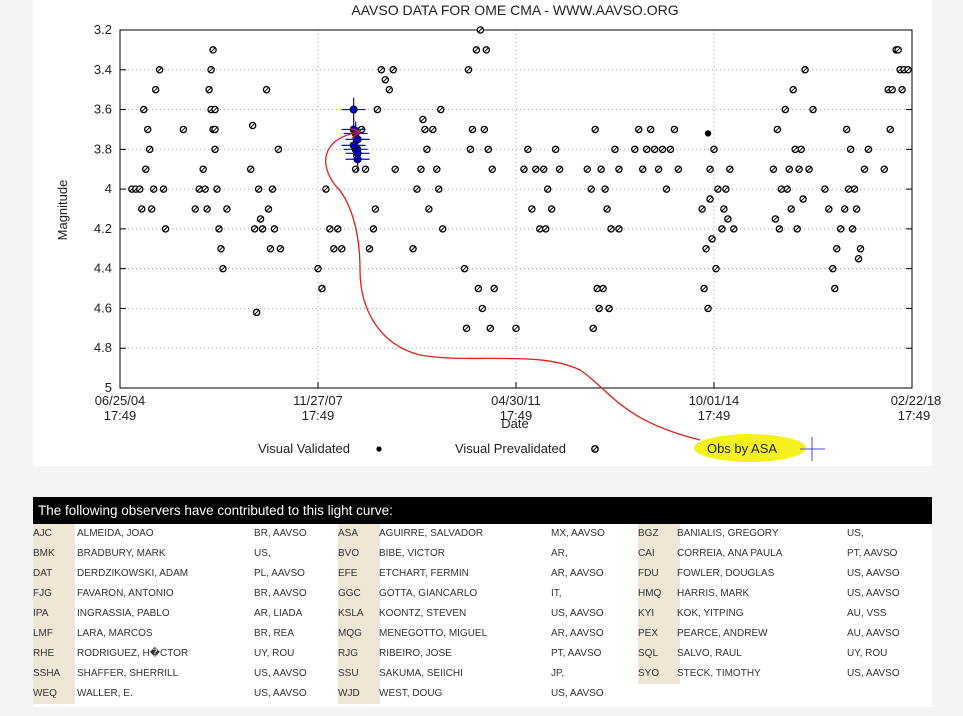 The height and width of the screenshot is (716, 963). I want to click on observer-code: RHE, so click(54, 654).